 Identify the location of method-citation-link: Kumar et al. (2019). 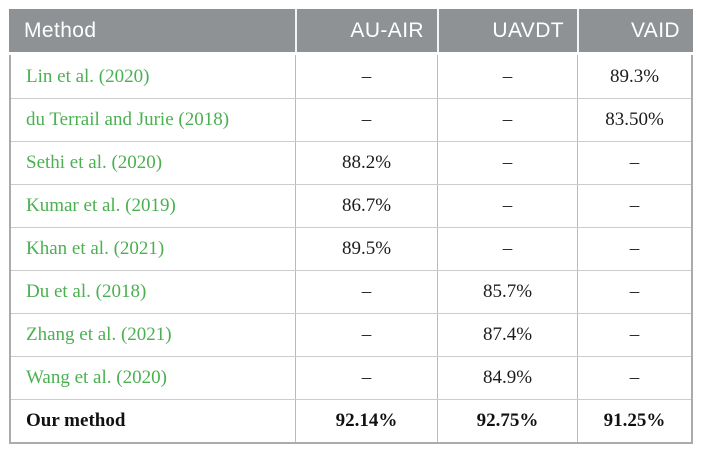
(153, 206).